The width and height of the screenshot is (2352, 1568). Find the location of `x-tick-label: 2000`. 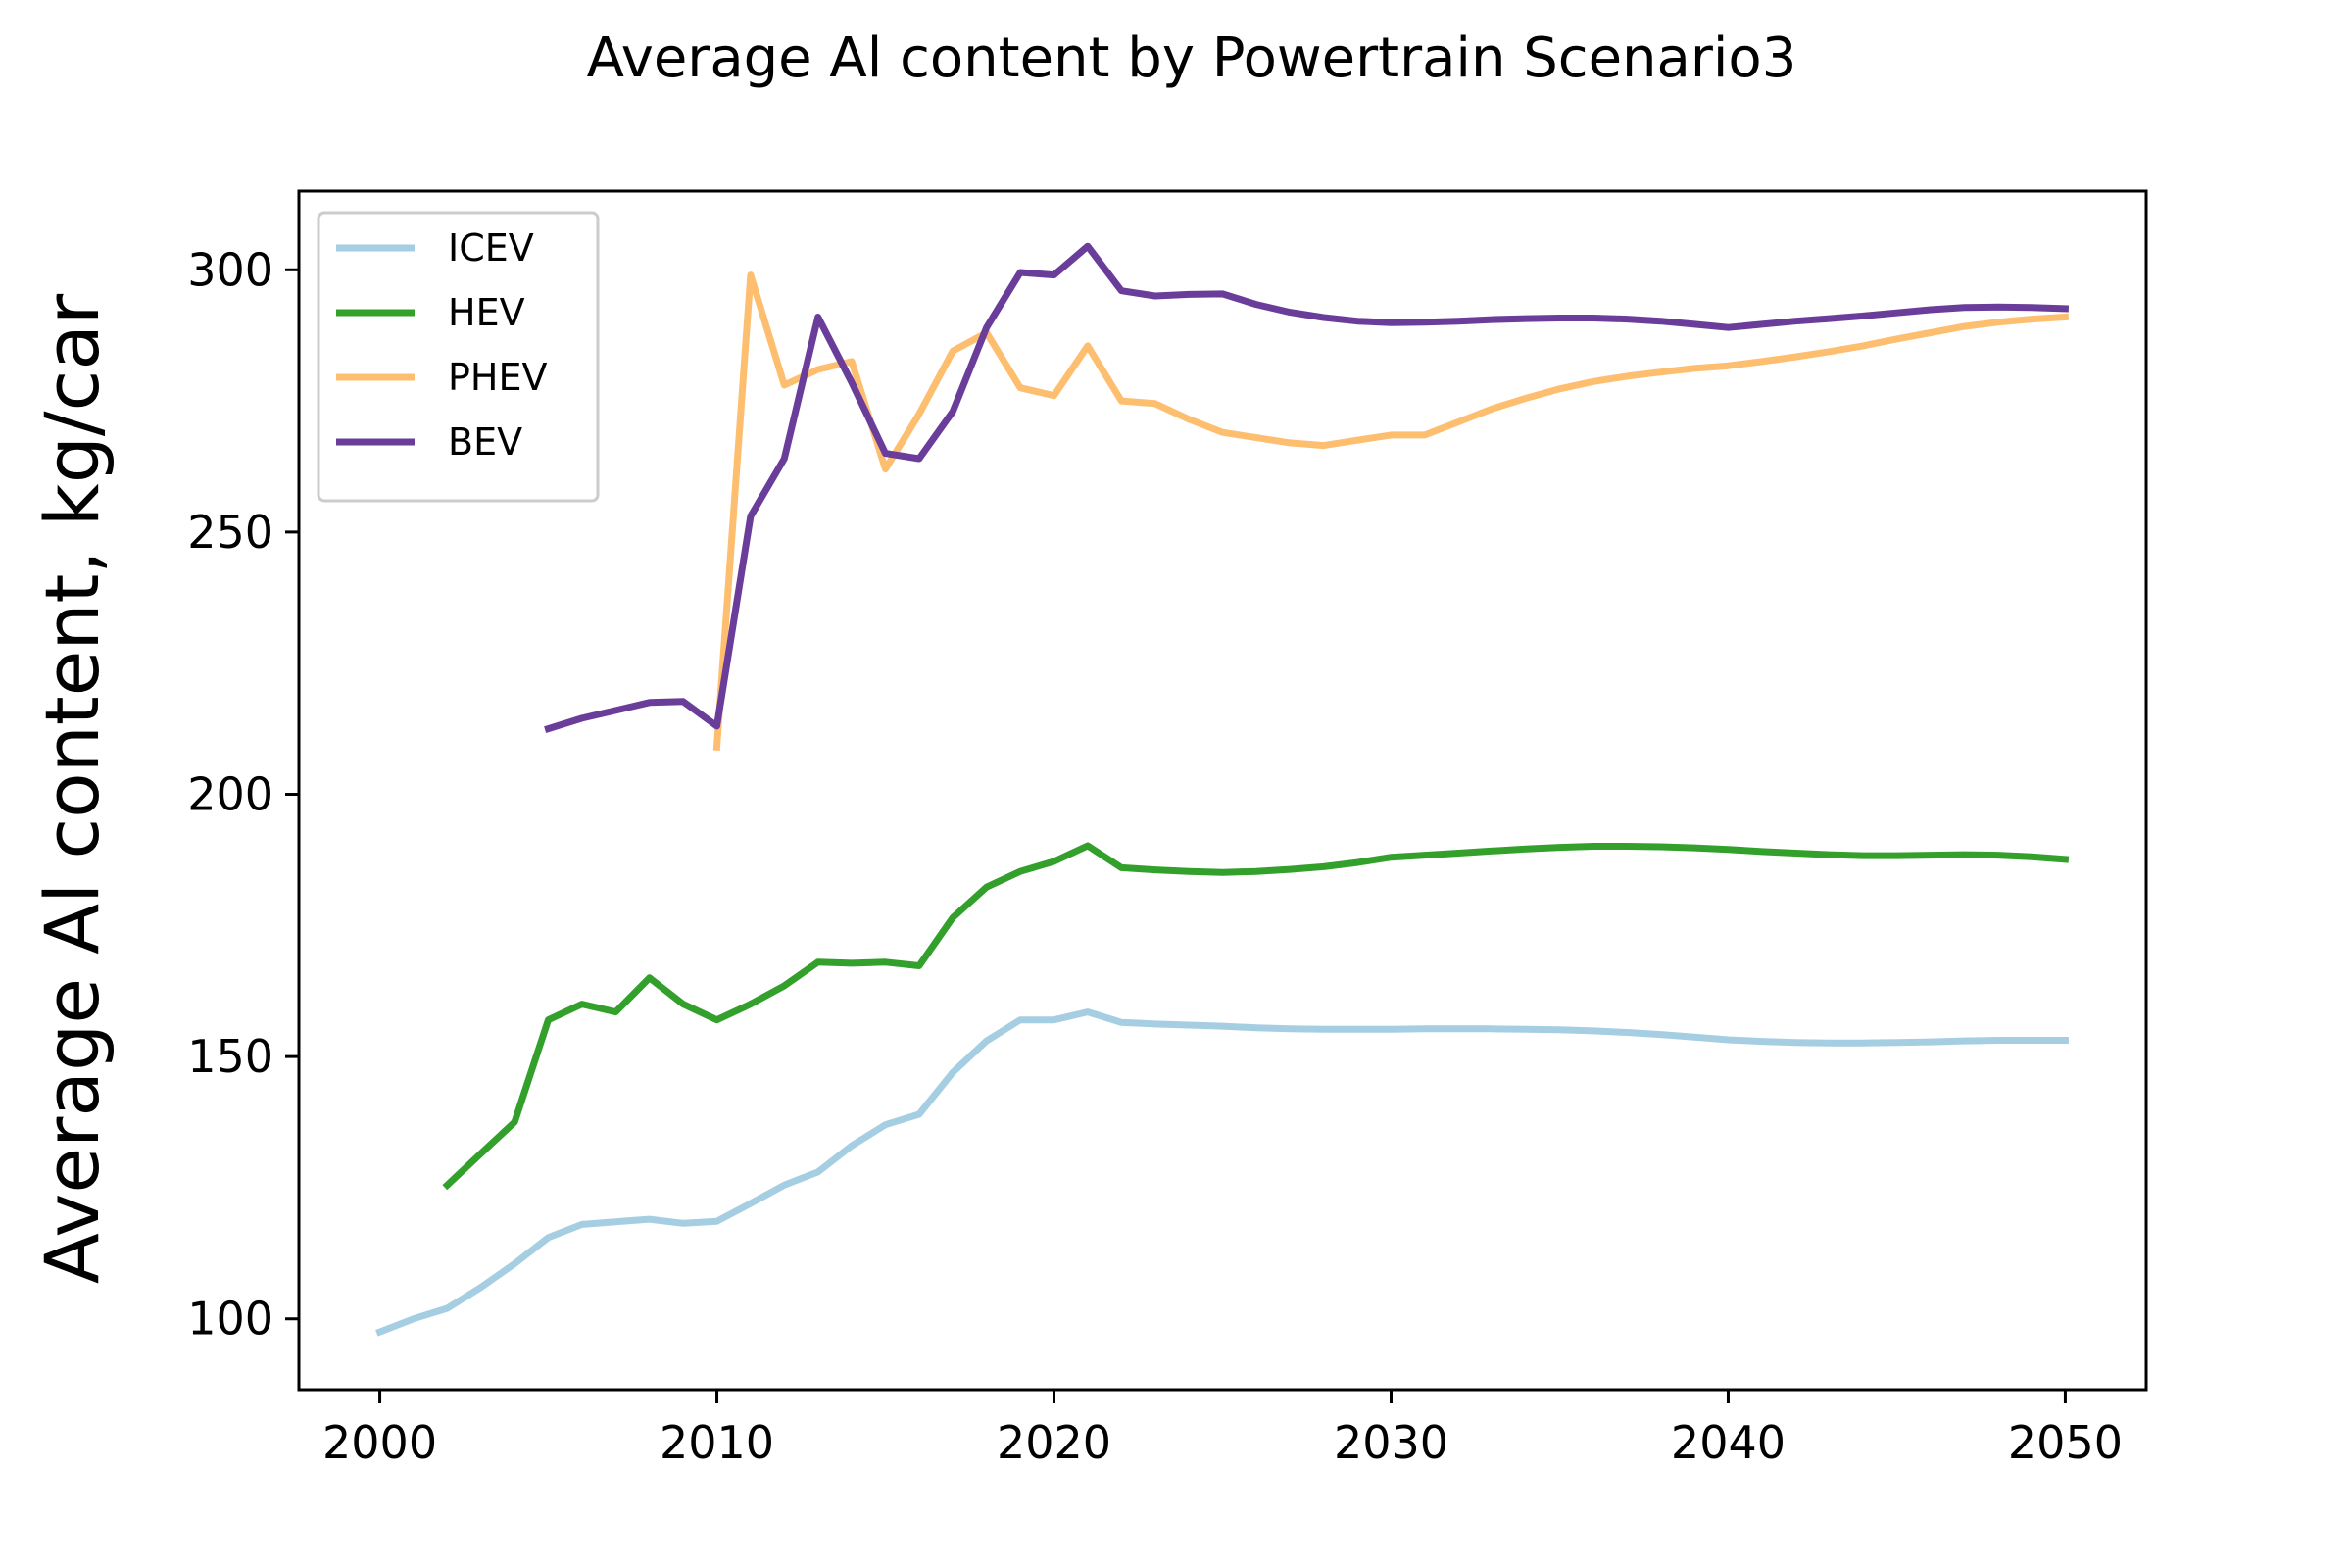

x-tick-label: 2000 is located at coordinates (379, 1442).